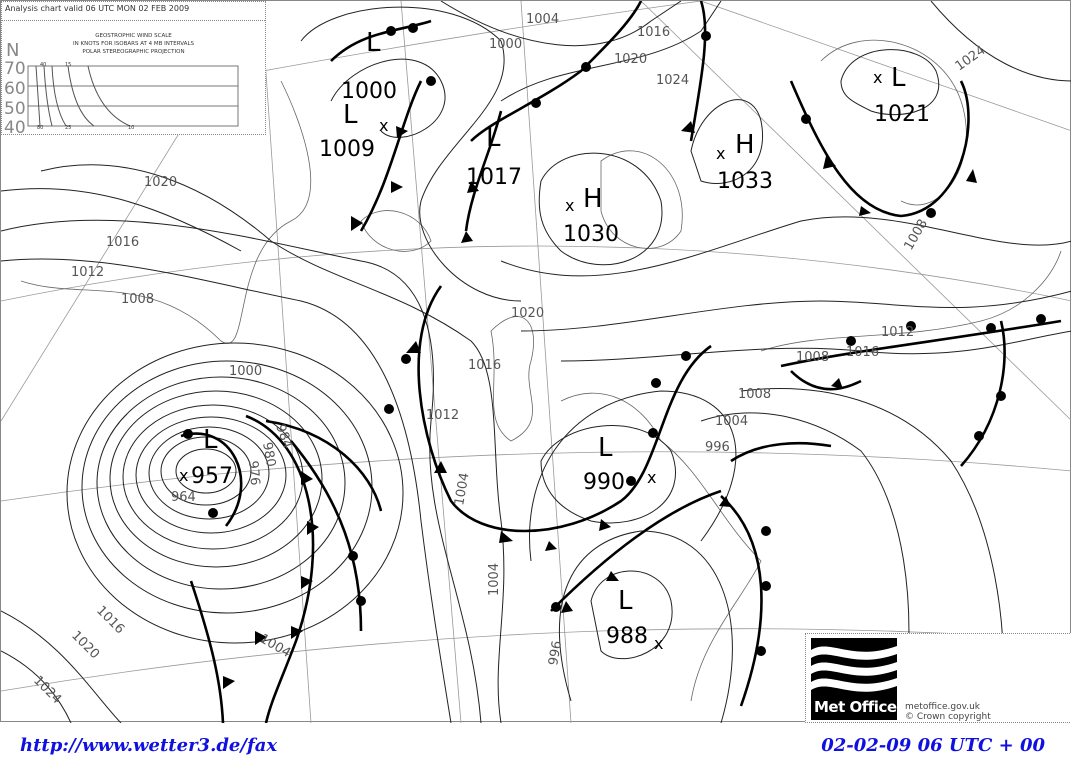  Describe the element at coordinates (826, 380) in the screenshot. I see `front-med2` at that location.